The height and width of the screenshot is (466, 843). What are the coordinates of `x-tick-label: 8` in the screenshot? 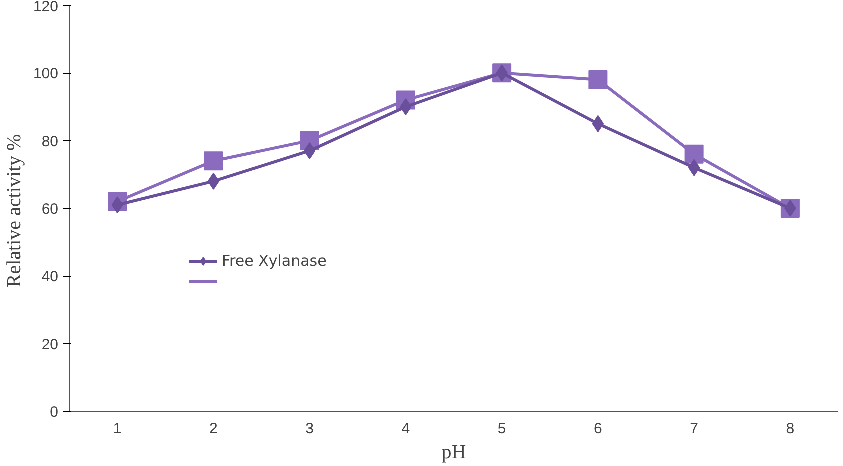 It's located at (790, 429).